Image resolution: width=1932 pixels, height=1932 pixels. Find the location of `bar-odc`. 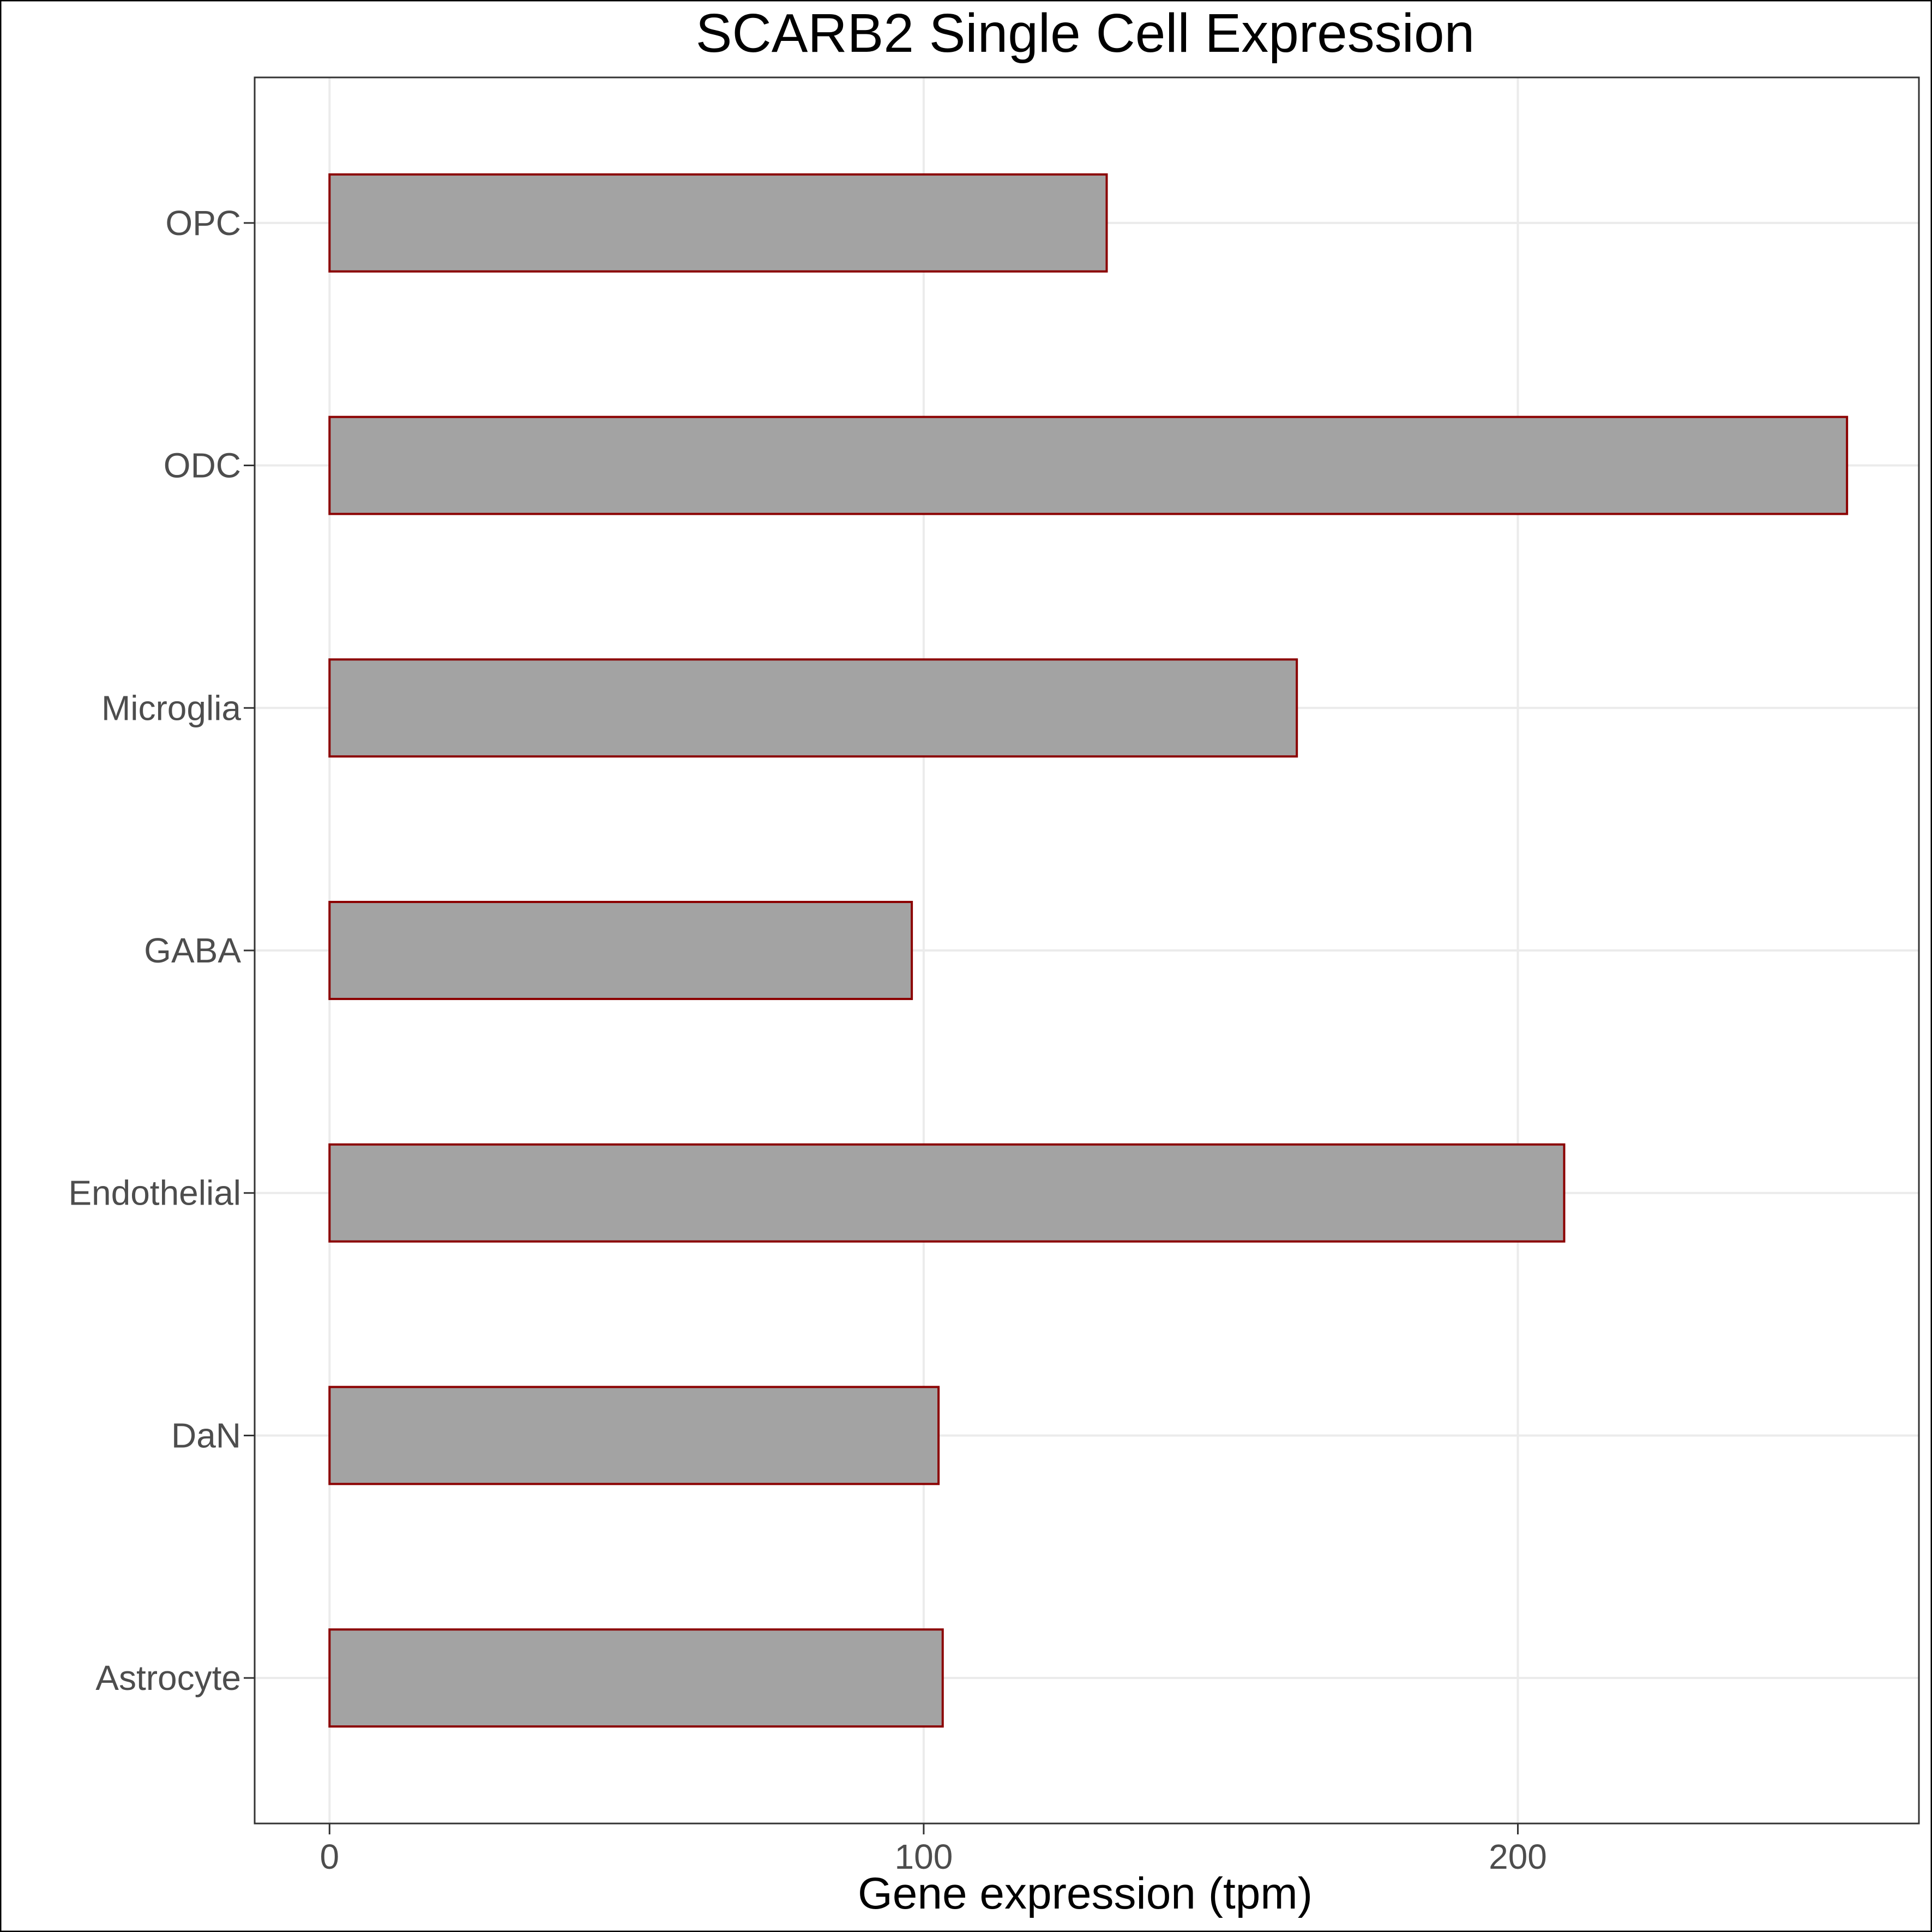

bar-odc is located at coordinates (1088, 465).